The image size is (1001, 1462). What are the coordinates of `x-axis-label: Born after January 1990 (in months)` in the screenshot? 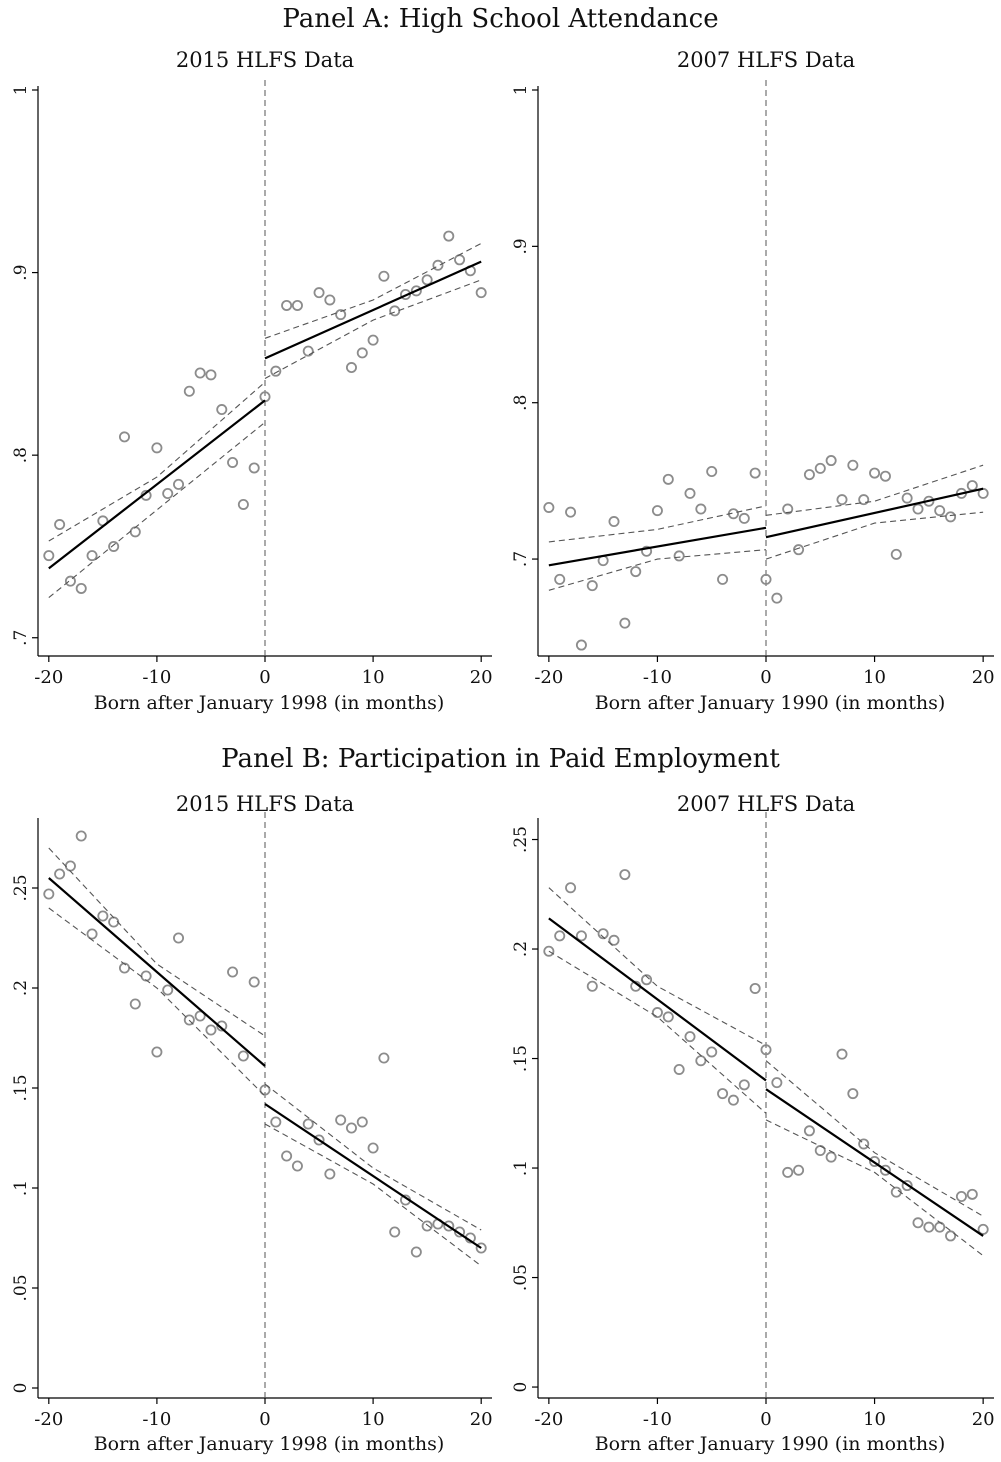 It's located at (770, 703).